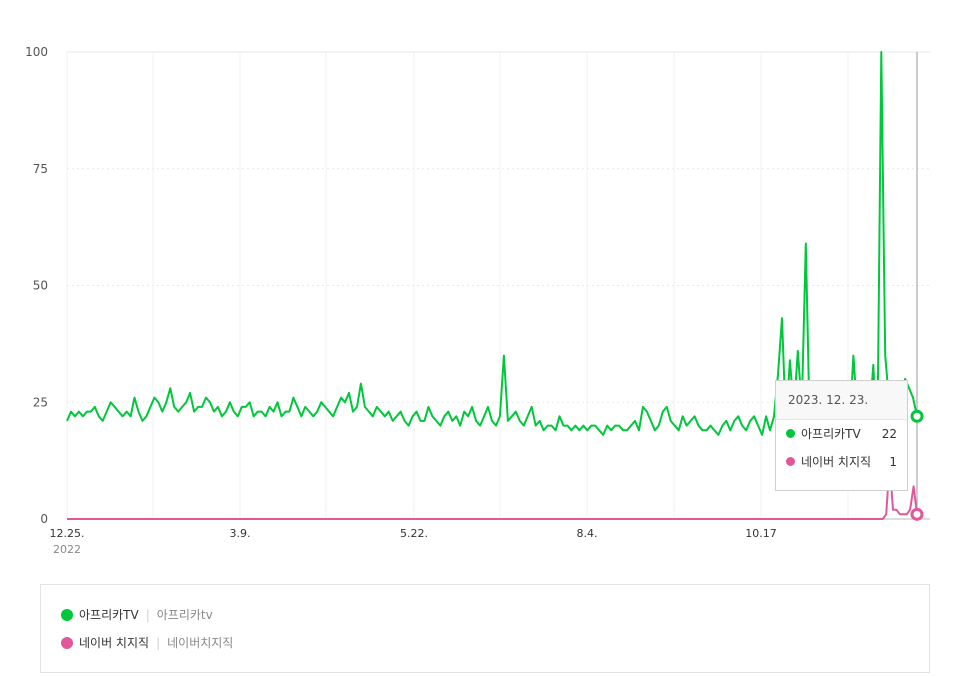  I want to click on tooltip-date: 2023. 12. 23., so click(841, 400).